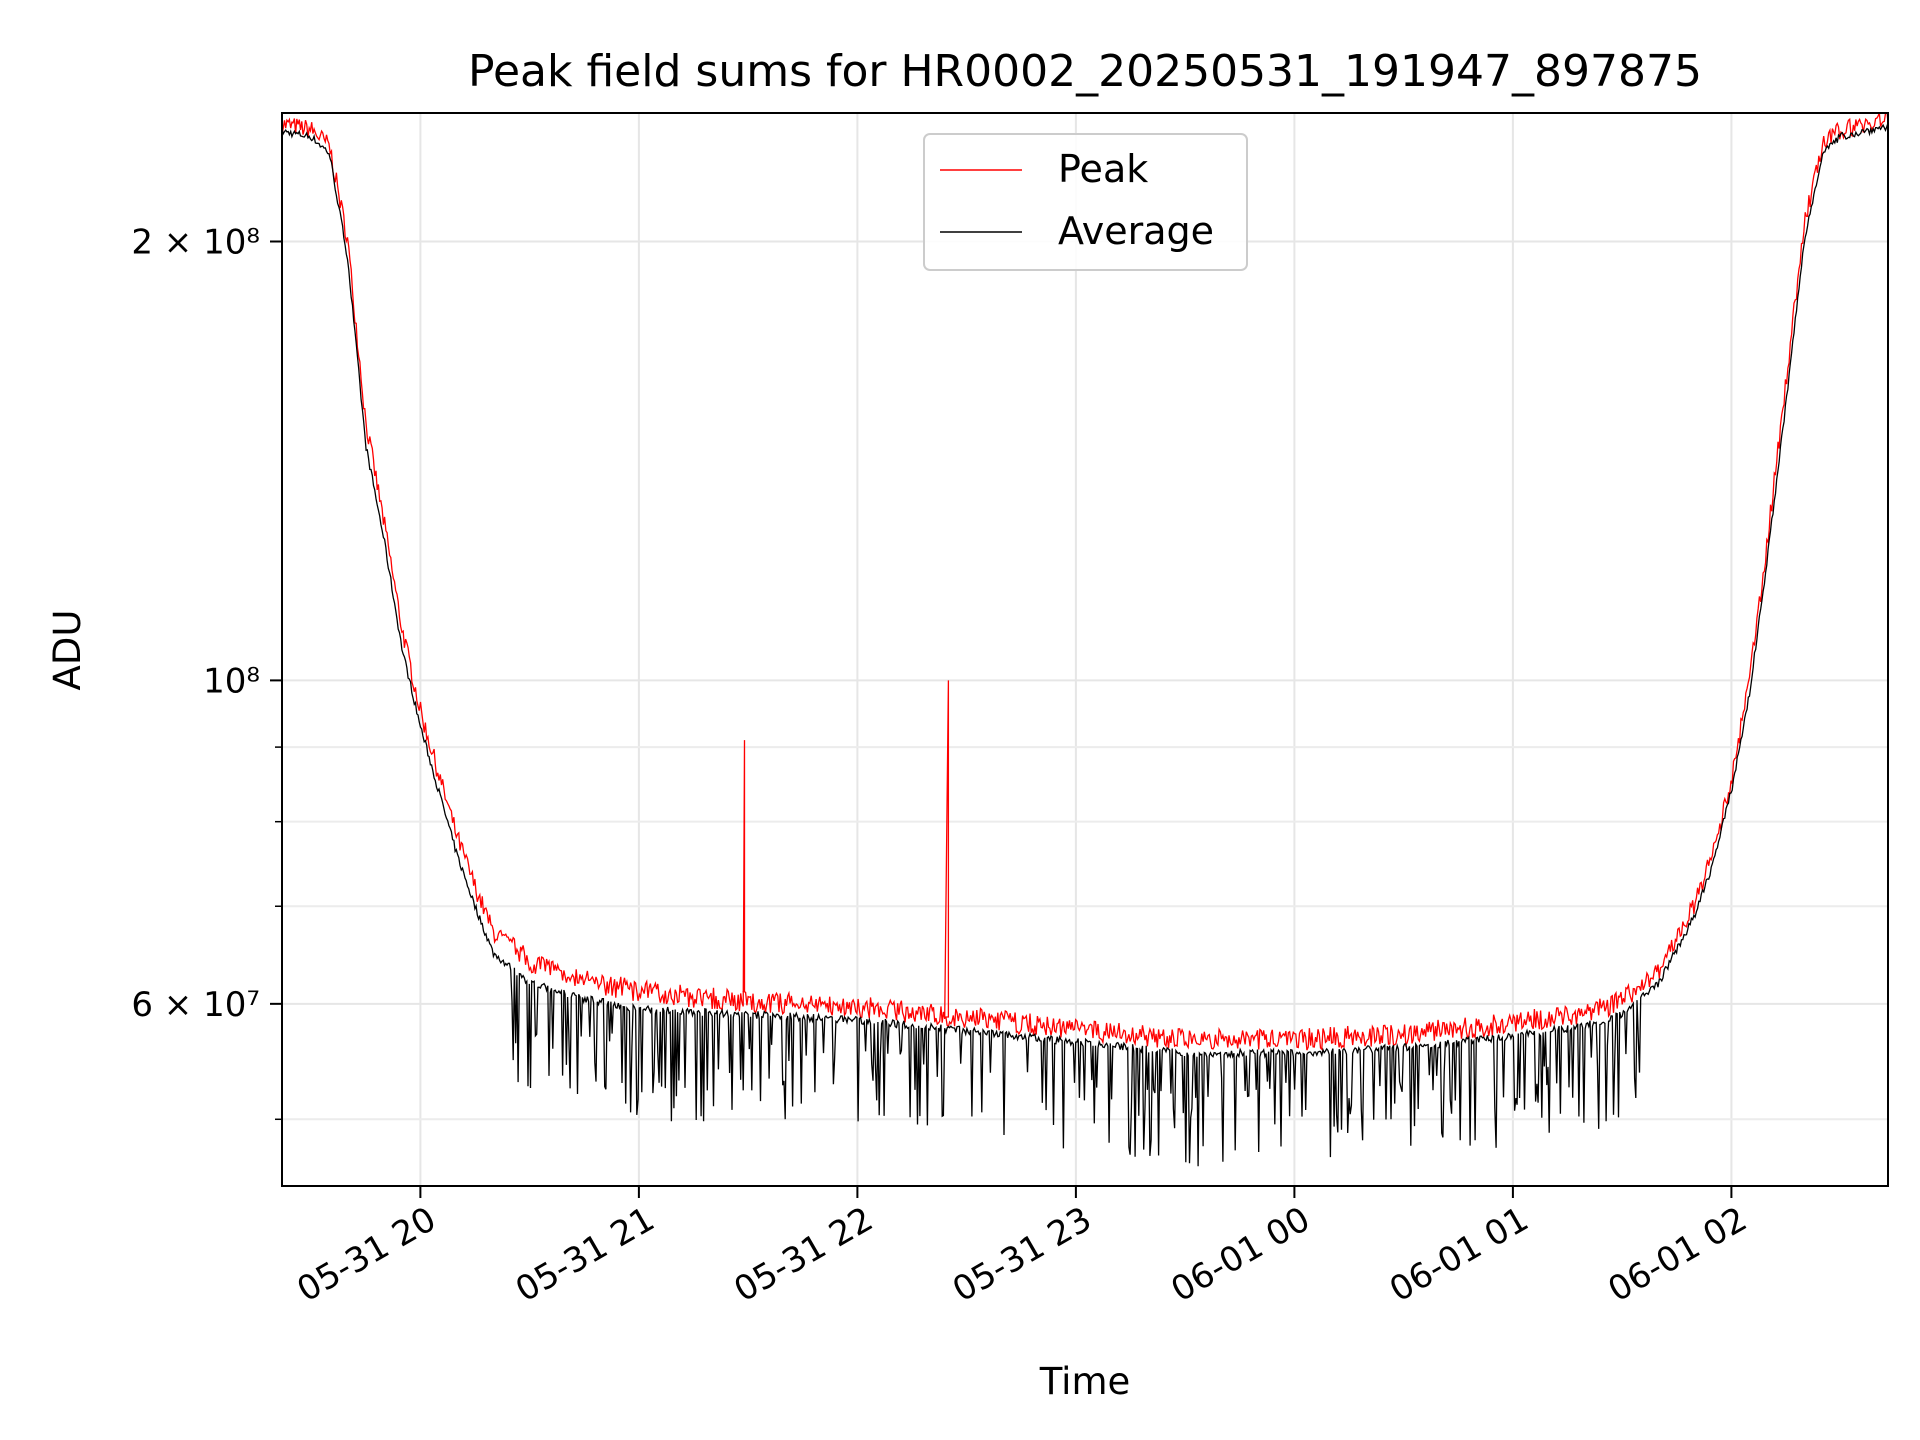  I want to click on legend: Peak Average, so click(1085, 202).